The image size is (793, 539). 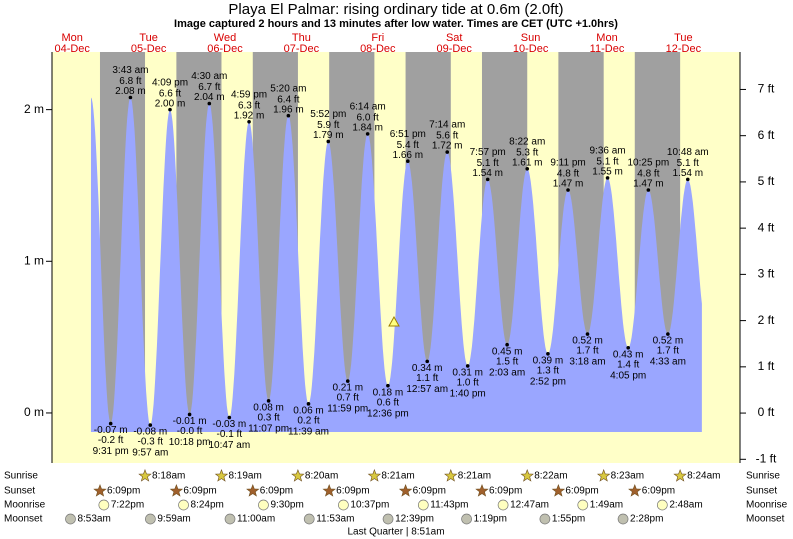 What do you see at coordinates (607, 49) in the screenshot?
I see `date: 11-Dec` at bounding box center [607, 49].